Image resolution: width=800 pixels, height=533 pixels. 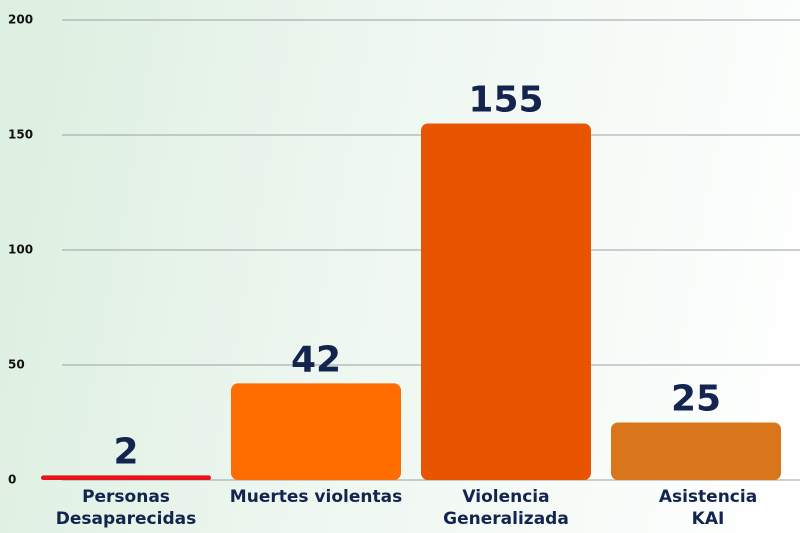 I want to click on y-tick-label: 50, so click(x=16, y=365).